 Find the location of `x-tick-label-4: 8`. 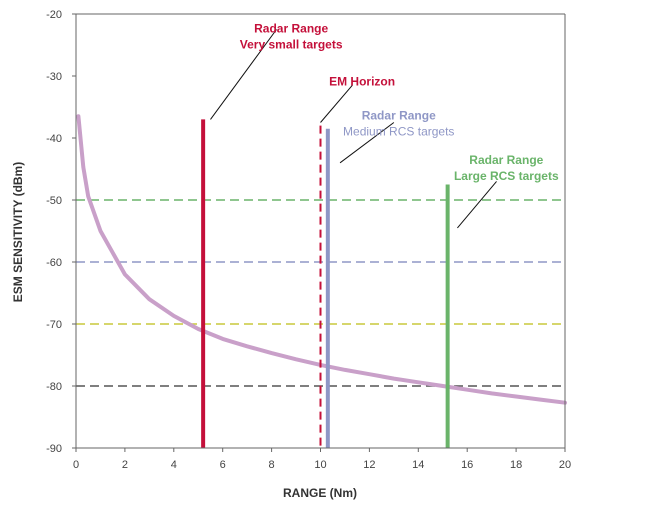

x-tick-label-4: 8 is located at coordinates (272, 465).